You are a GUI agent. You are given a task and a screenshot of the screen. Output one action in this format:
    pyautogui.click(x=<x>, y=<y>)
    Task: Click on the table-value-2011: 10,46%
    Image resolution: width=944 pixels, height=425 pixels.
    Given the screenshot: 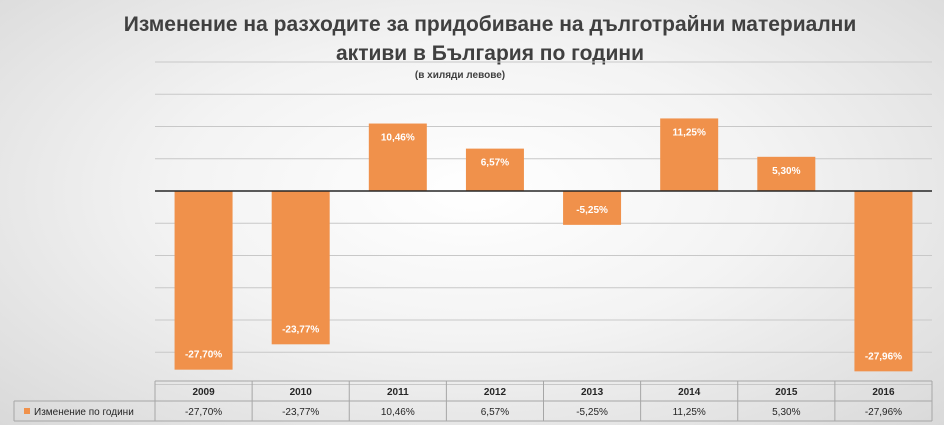 What is the action you would take?
    pyautogui.click(x=398, y=412)
    